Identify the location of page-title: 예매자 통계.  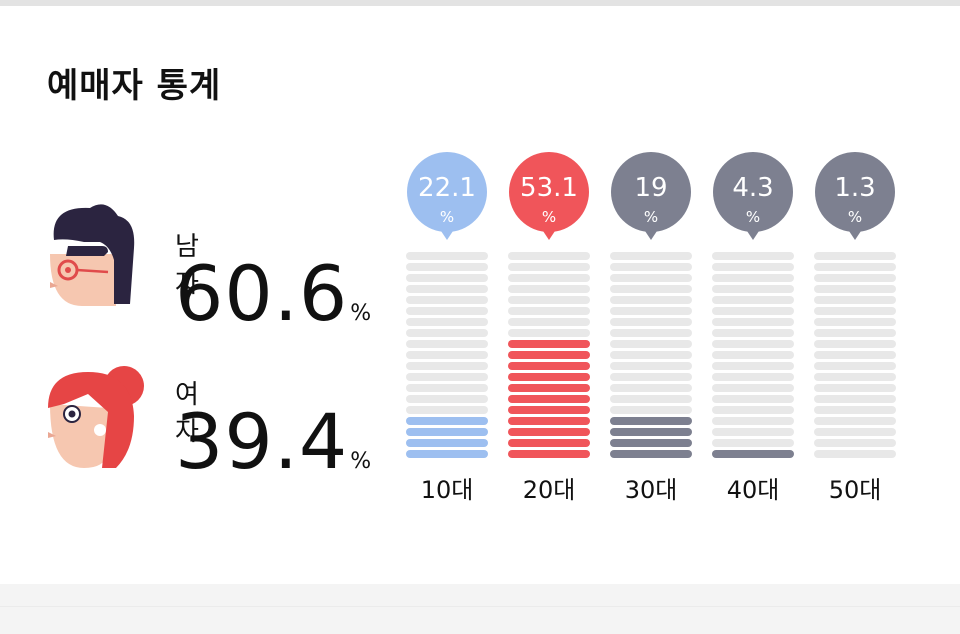
(134, 86).